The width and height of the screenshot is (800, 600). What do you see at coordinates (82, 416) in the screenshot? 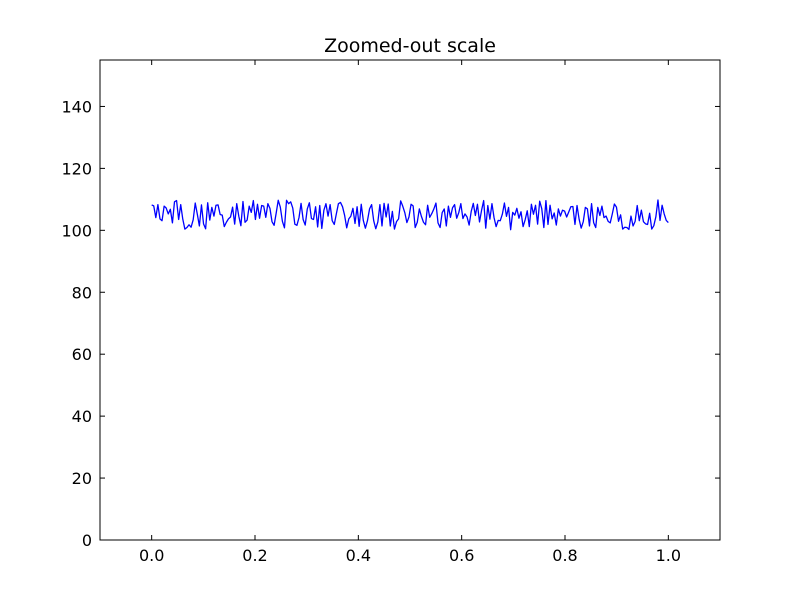
I see `y-tick-label: 40` at bounding box center [82, 416].